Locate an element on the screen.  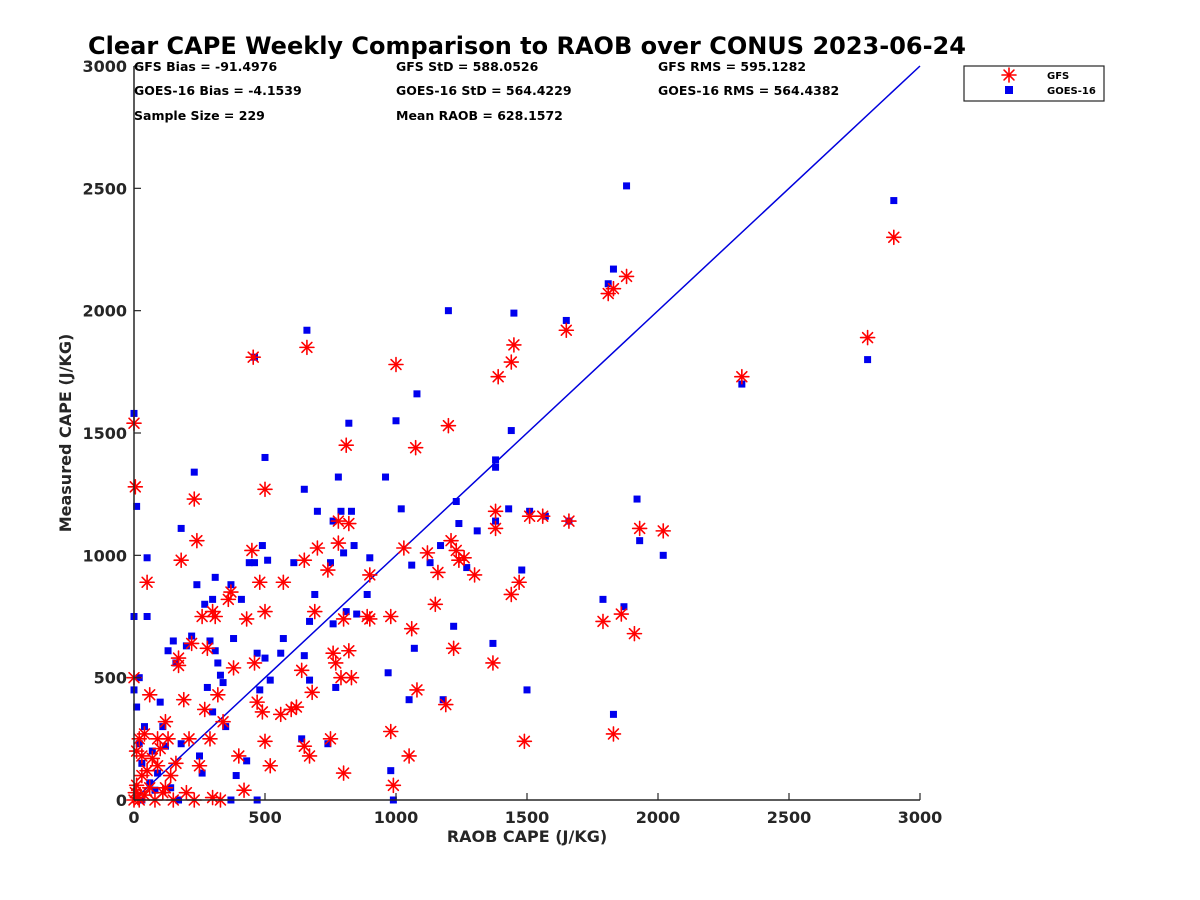
y-tick-label: 1000 is located at coordinates (104, 555).